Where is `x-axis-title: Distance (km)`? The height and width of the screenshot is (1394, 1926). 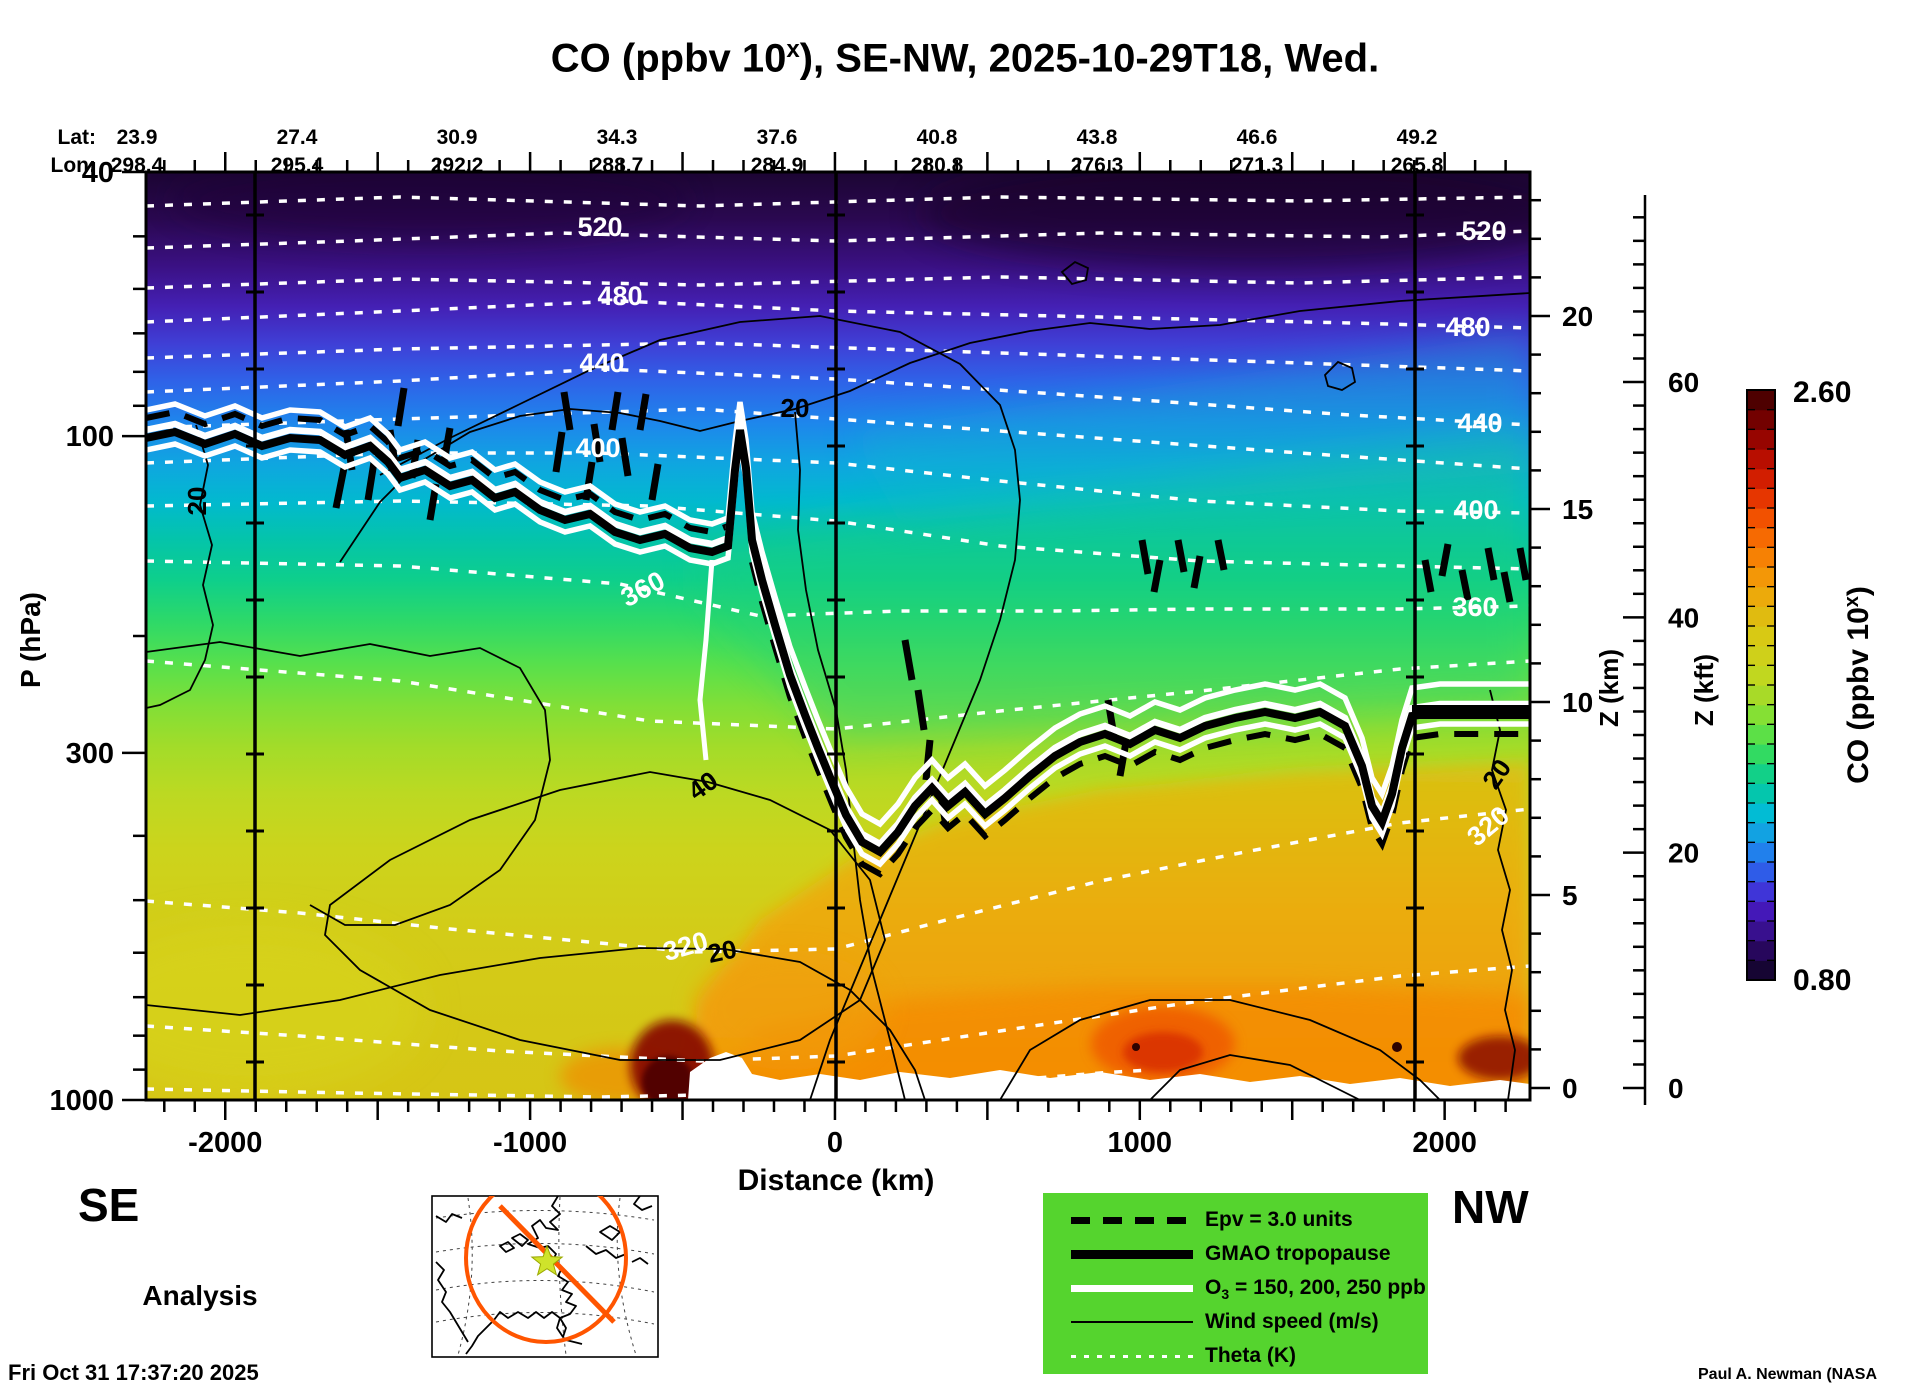 x-axis-title: Distance (km) is located at coordinates (836, 1180).